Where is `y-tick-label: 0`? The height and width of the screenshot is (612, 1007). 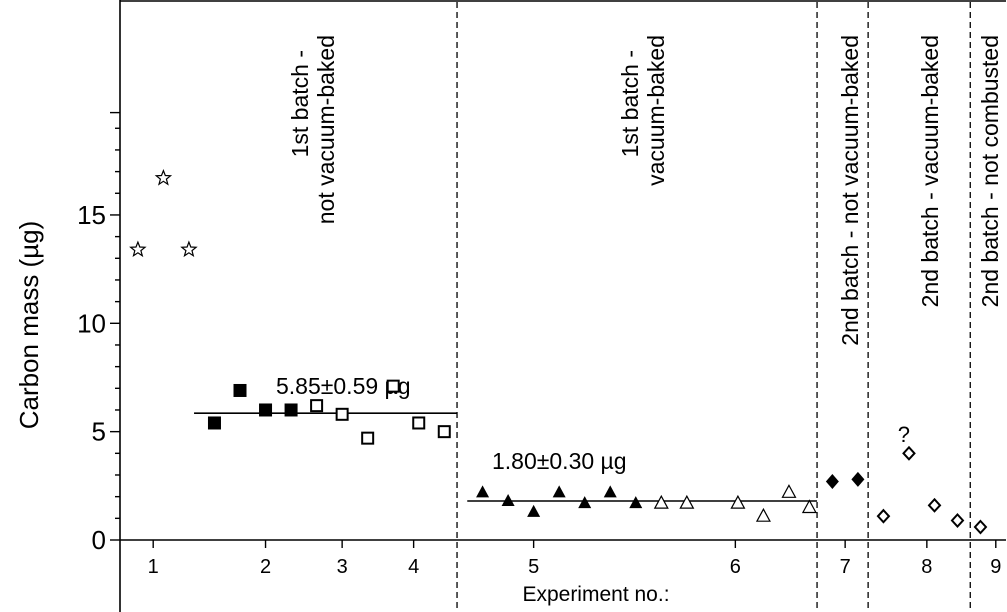 y-tick-label: 0 is located at coordinates (99, 540).